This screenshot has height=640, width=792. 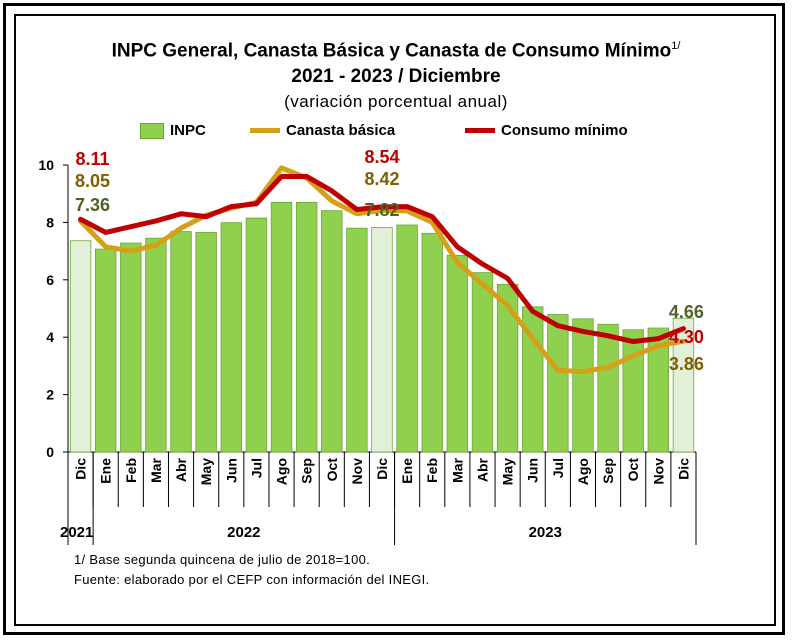 I want to click on legend-item-canasta: Canasta básica, so click(x=322, y=130).